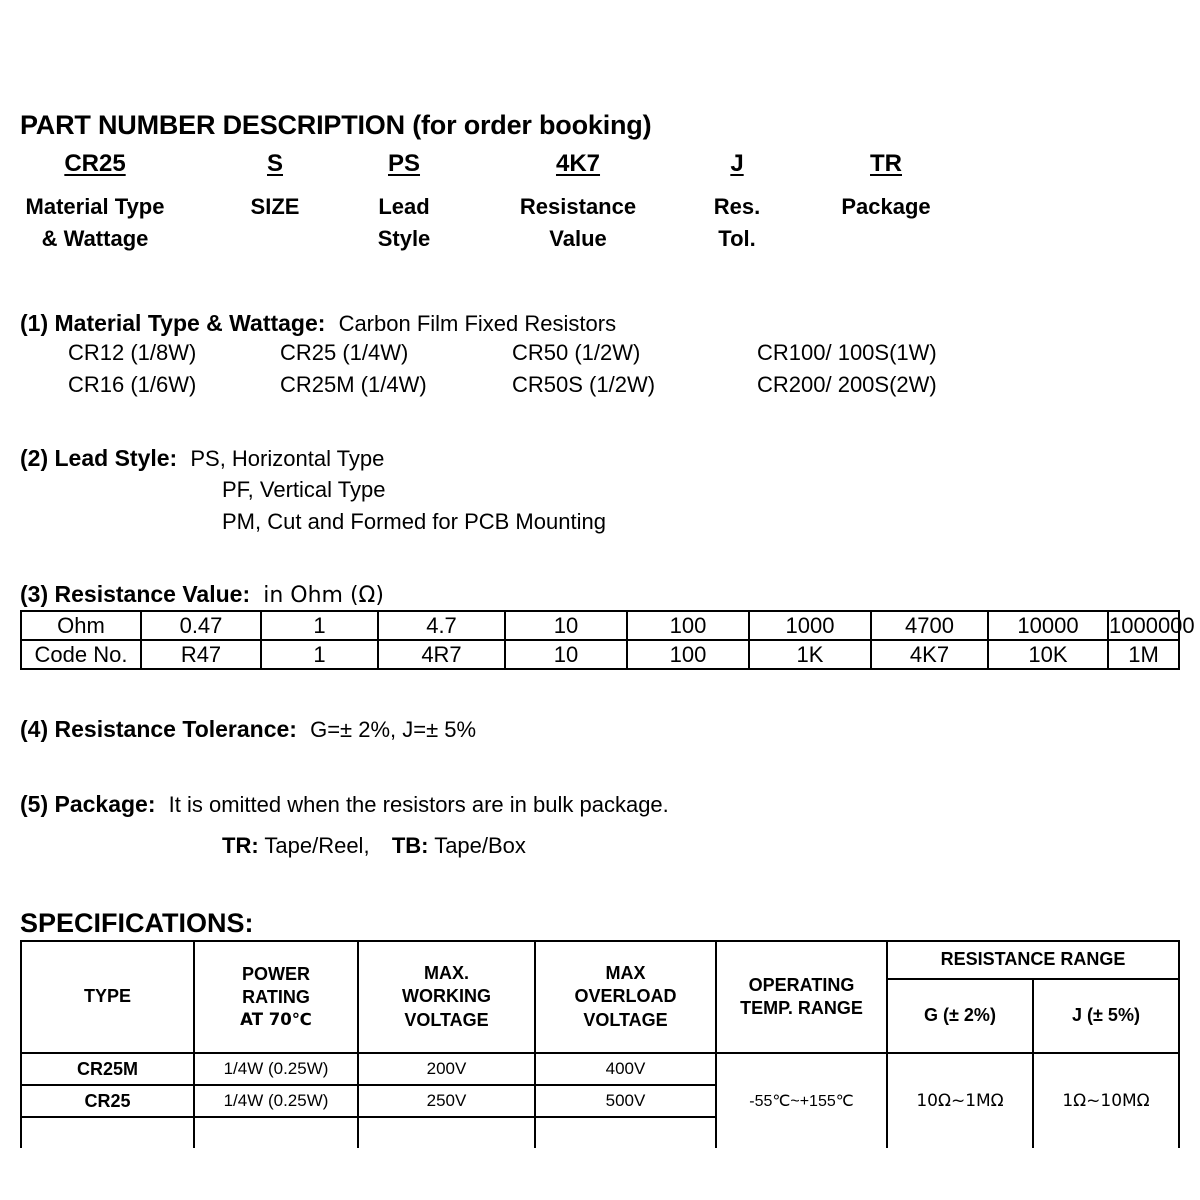 The image size is (1200, 1200). Describe the element at coordinates (688, 654) in the screenshot. I see `res-code-cell-5: 100` at that location.